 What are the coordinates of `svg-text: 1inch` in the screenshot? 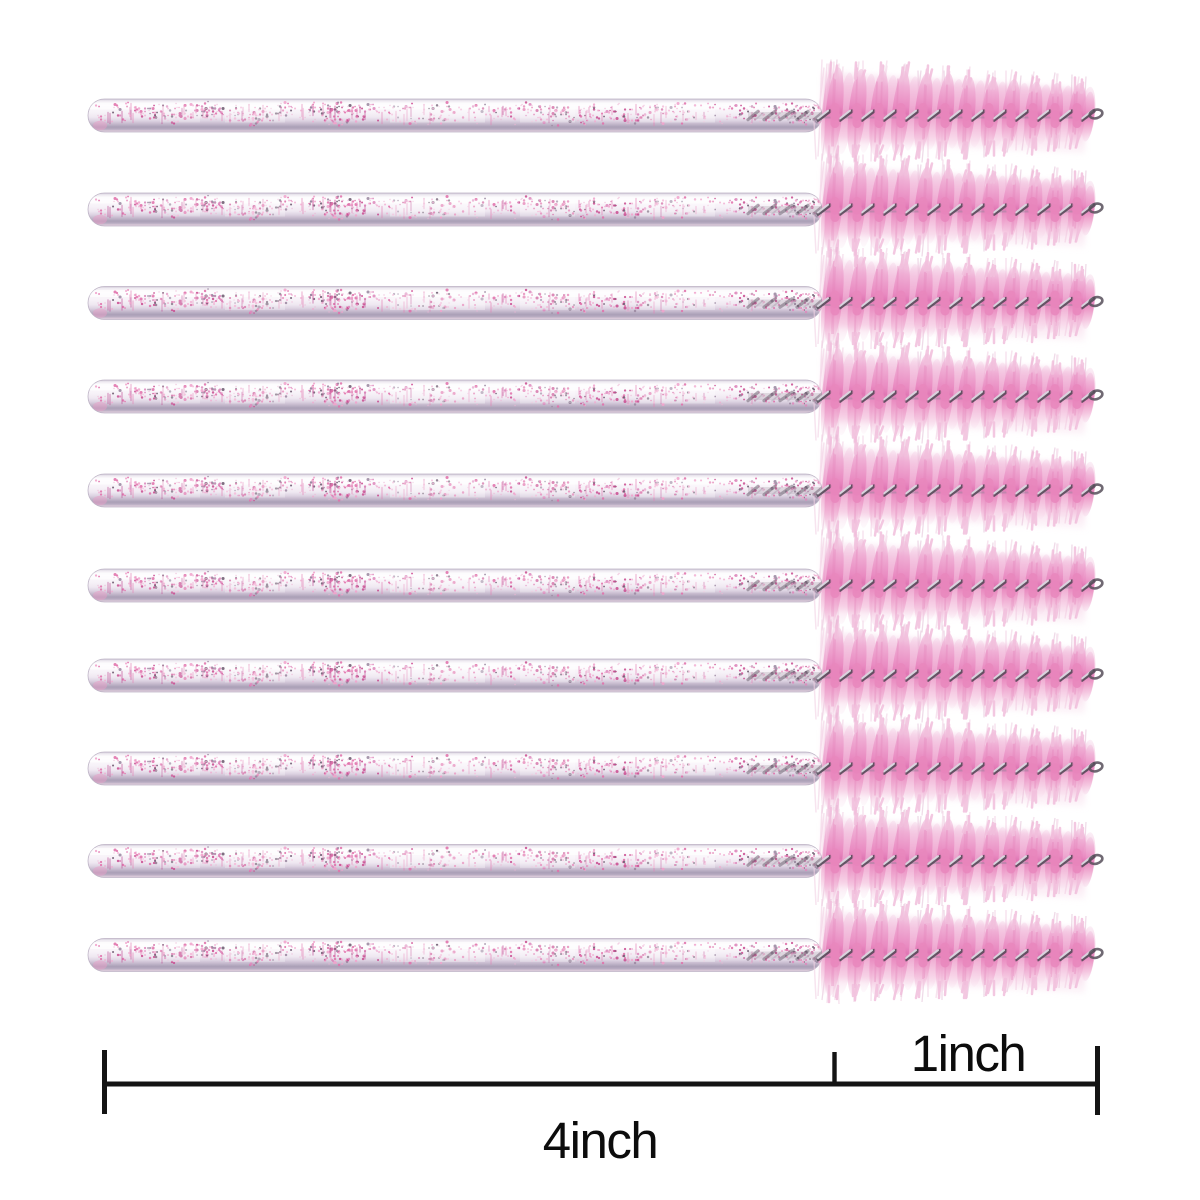 It's located at (968, 1053).